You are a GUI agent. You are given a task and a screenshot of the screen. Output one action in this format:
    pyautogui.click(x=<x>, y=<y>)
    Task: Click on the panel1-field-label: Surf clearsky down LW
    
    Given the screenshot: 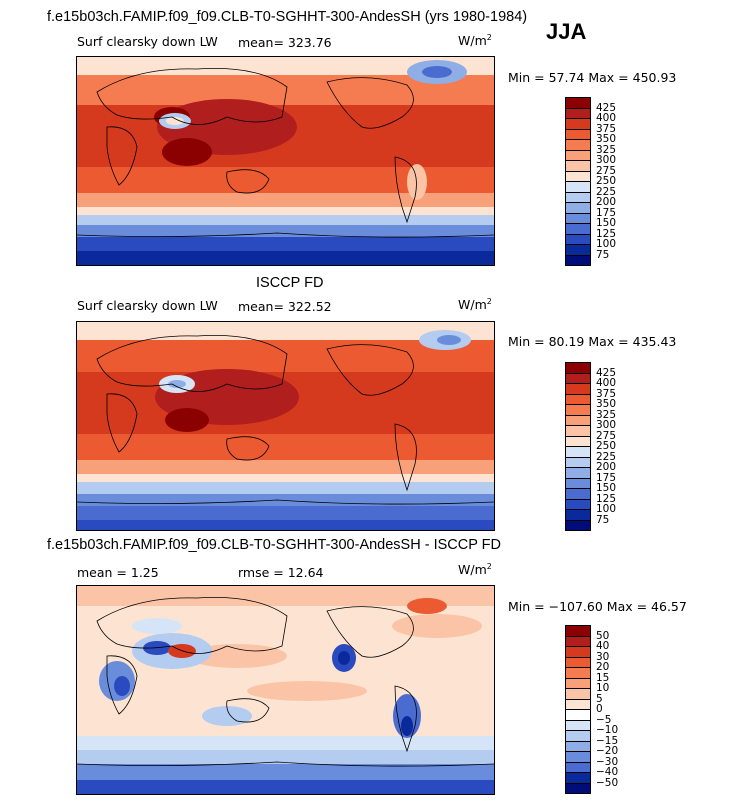 What is the action you would take?
    pyautogui.click(x=147, y=41)
    